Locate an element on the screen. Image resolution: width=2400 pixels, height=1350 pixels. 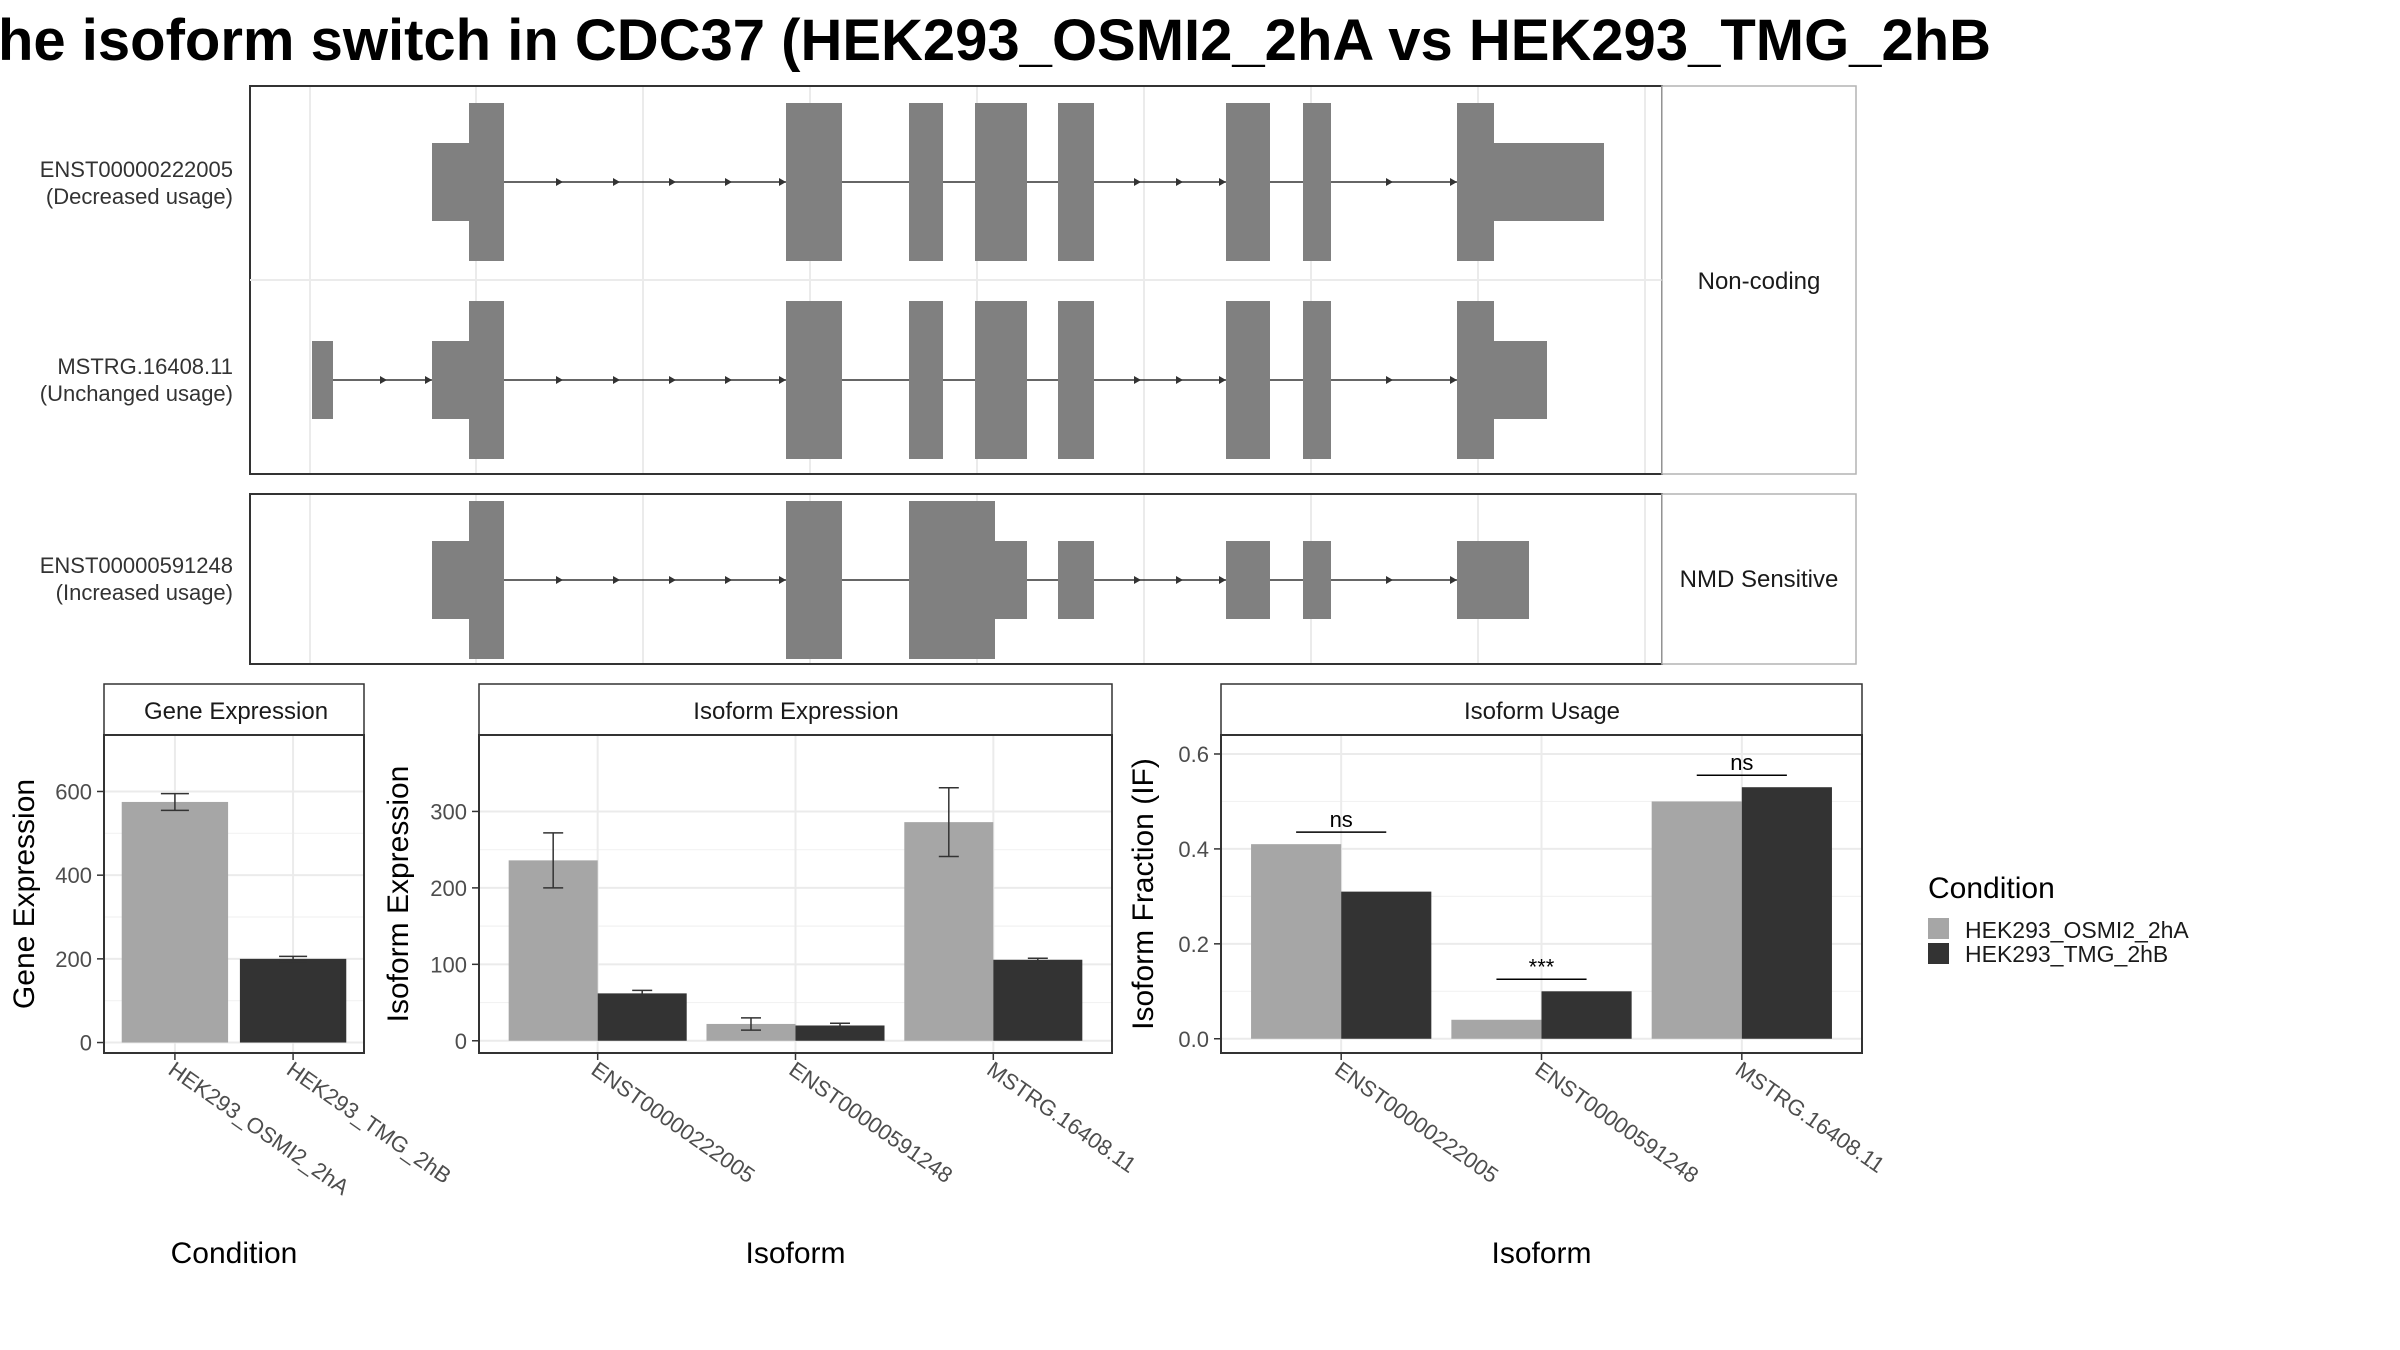
y-tick-label: 100 is located at coordinates (448, 964).